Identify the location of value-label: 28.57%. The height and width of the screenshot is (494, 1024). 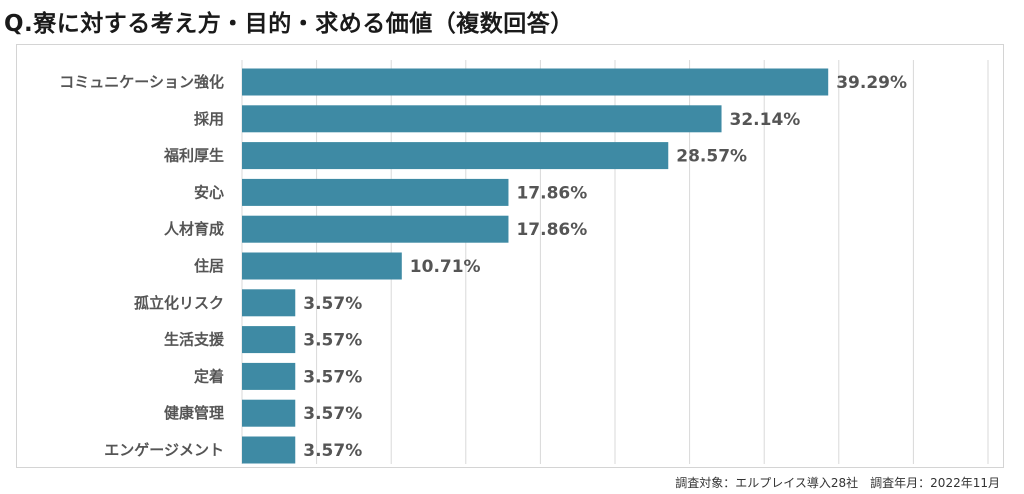
(711, 157).